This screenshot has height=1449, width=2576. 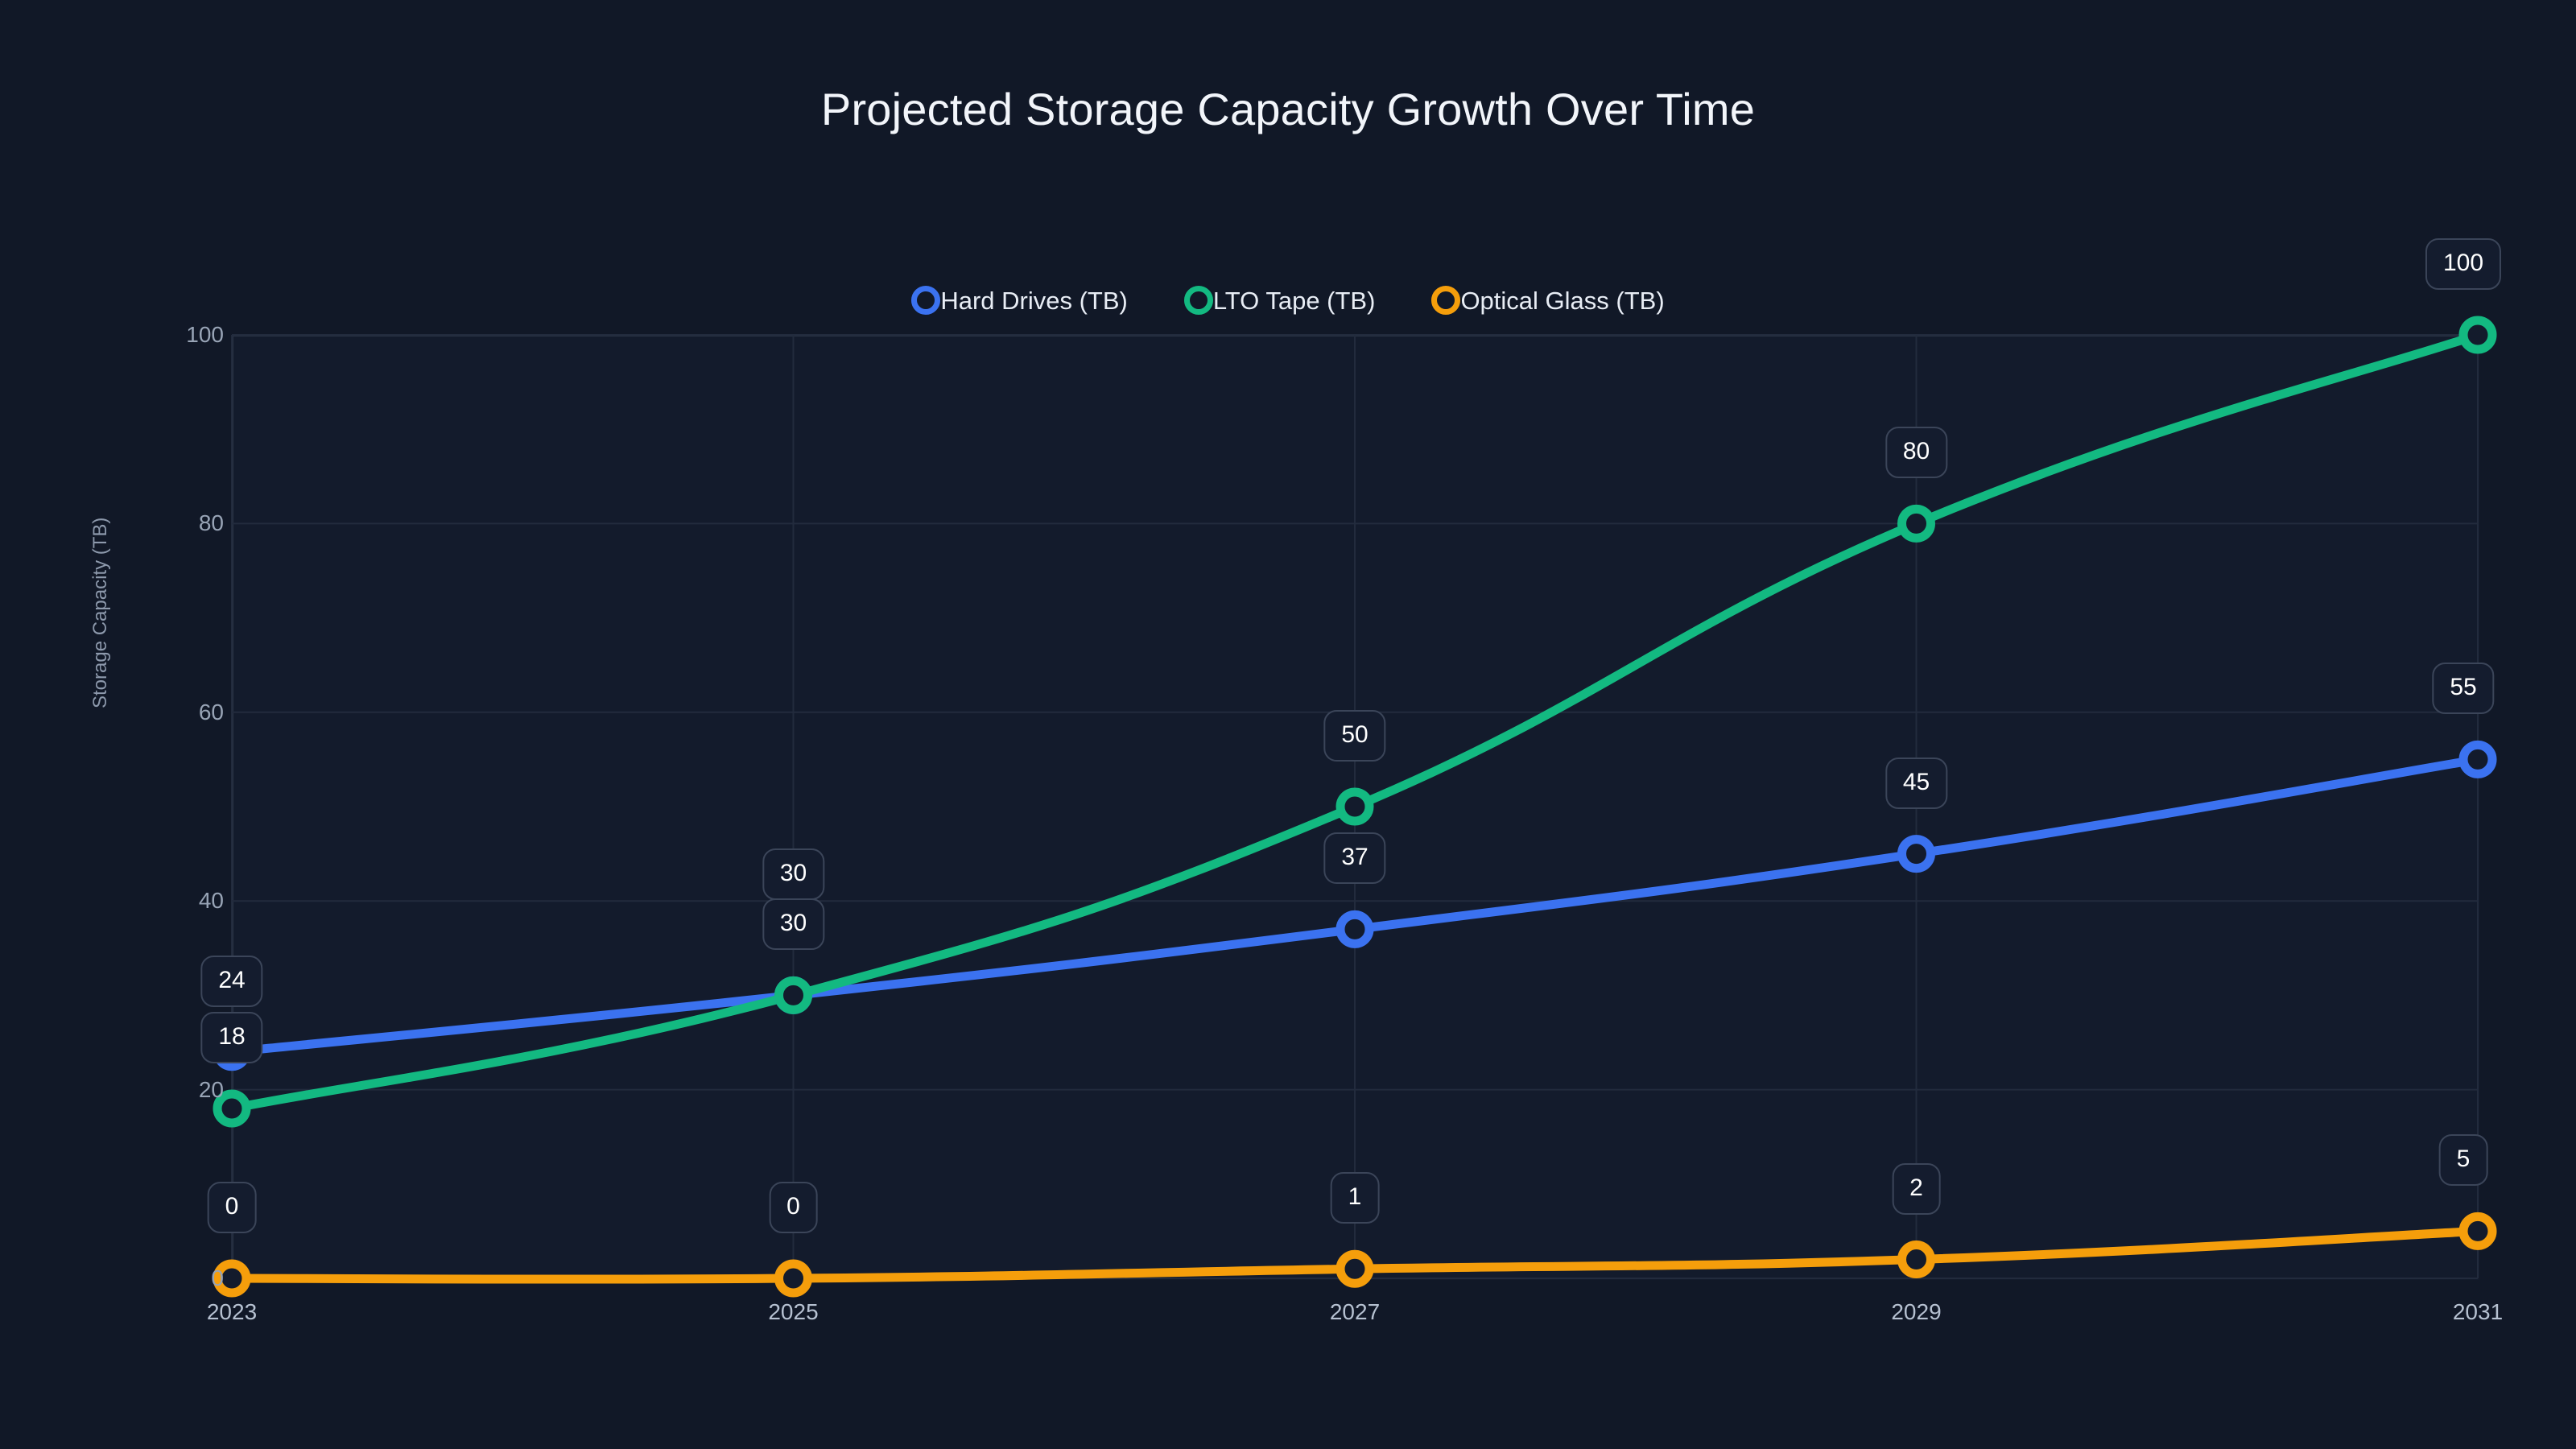 I want to click on y-axis-tick-label: 60, so click(x=211, y=711).